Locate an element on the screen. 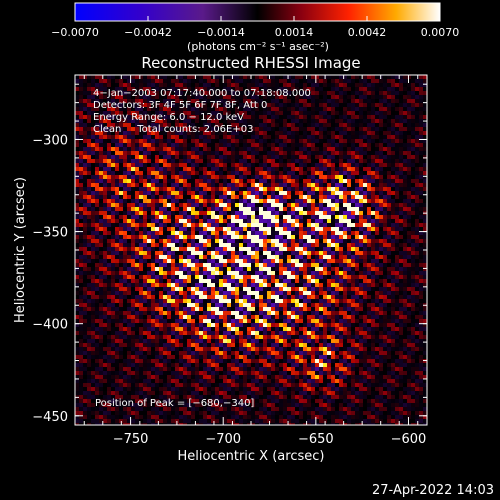 Image resolution: width=500 pixels, height=500 pixels. y-tick-label: −450 is located at coordinates (50, 417).